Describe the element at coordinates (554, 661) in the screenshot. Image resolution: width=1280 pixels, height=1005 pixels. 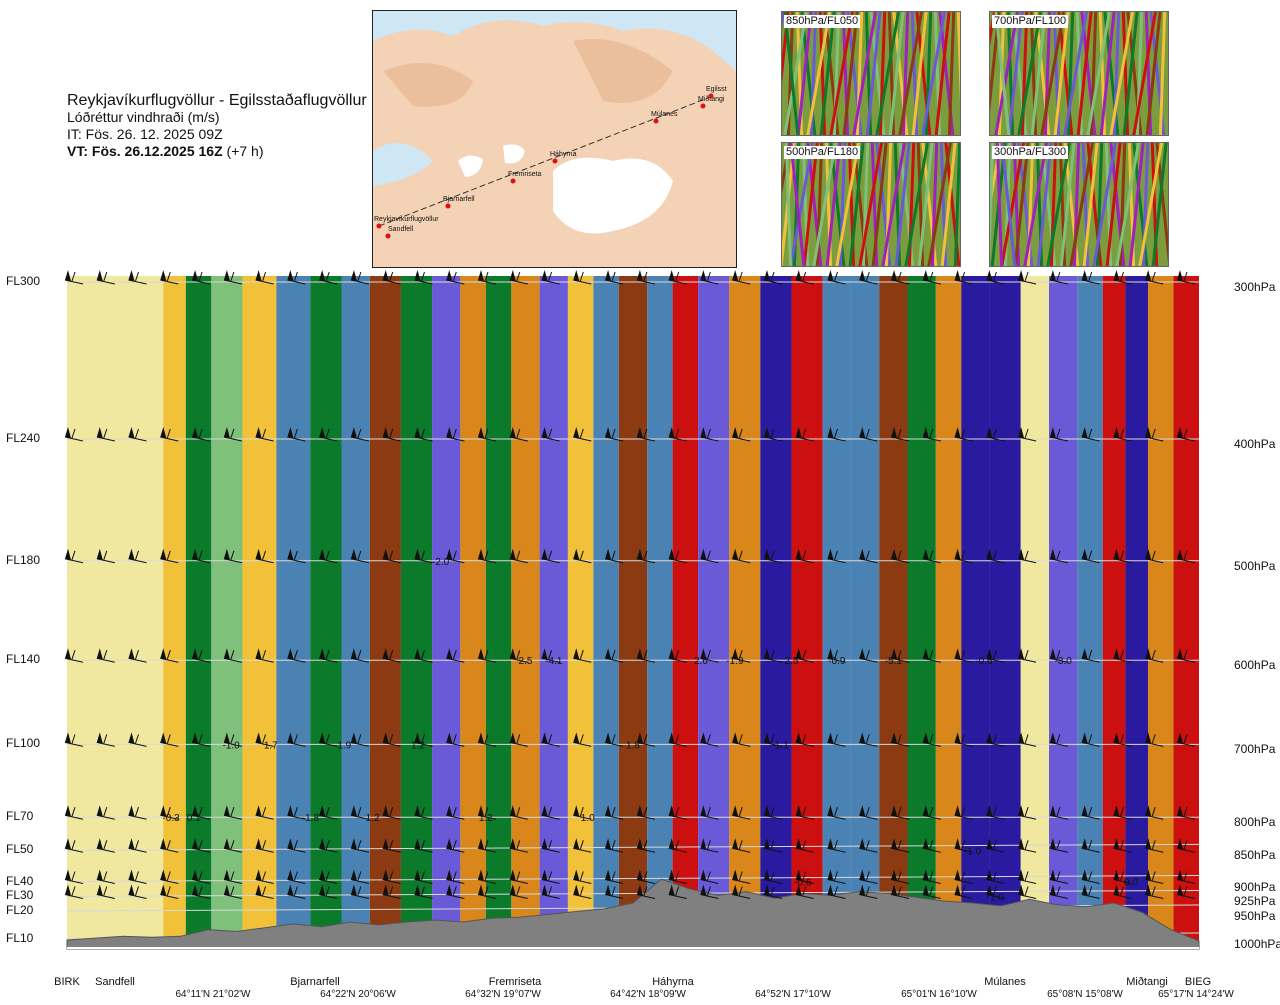
I see `contour-label: -4.1` at that location.